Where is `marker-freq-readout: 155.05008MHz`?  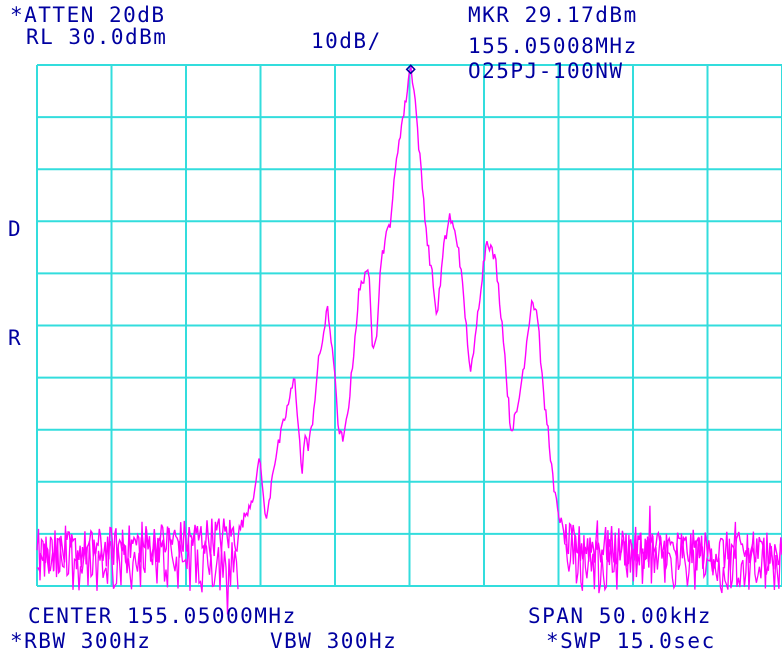 marker-freq-readout: 155.05008MHz is located at coordinates (553, 46).